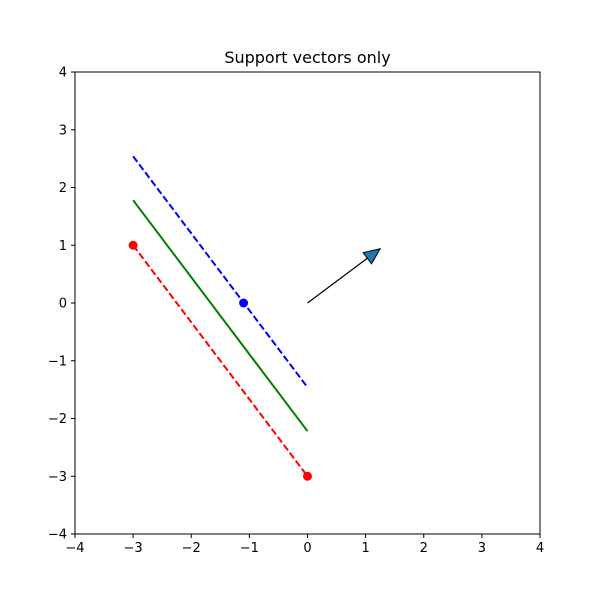  I want to click on y-tick-label: −3, so click(57, 477).